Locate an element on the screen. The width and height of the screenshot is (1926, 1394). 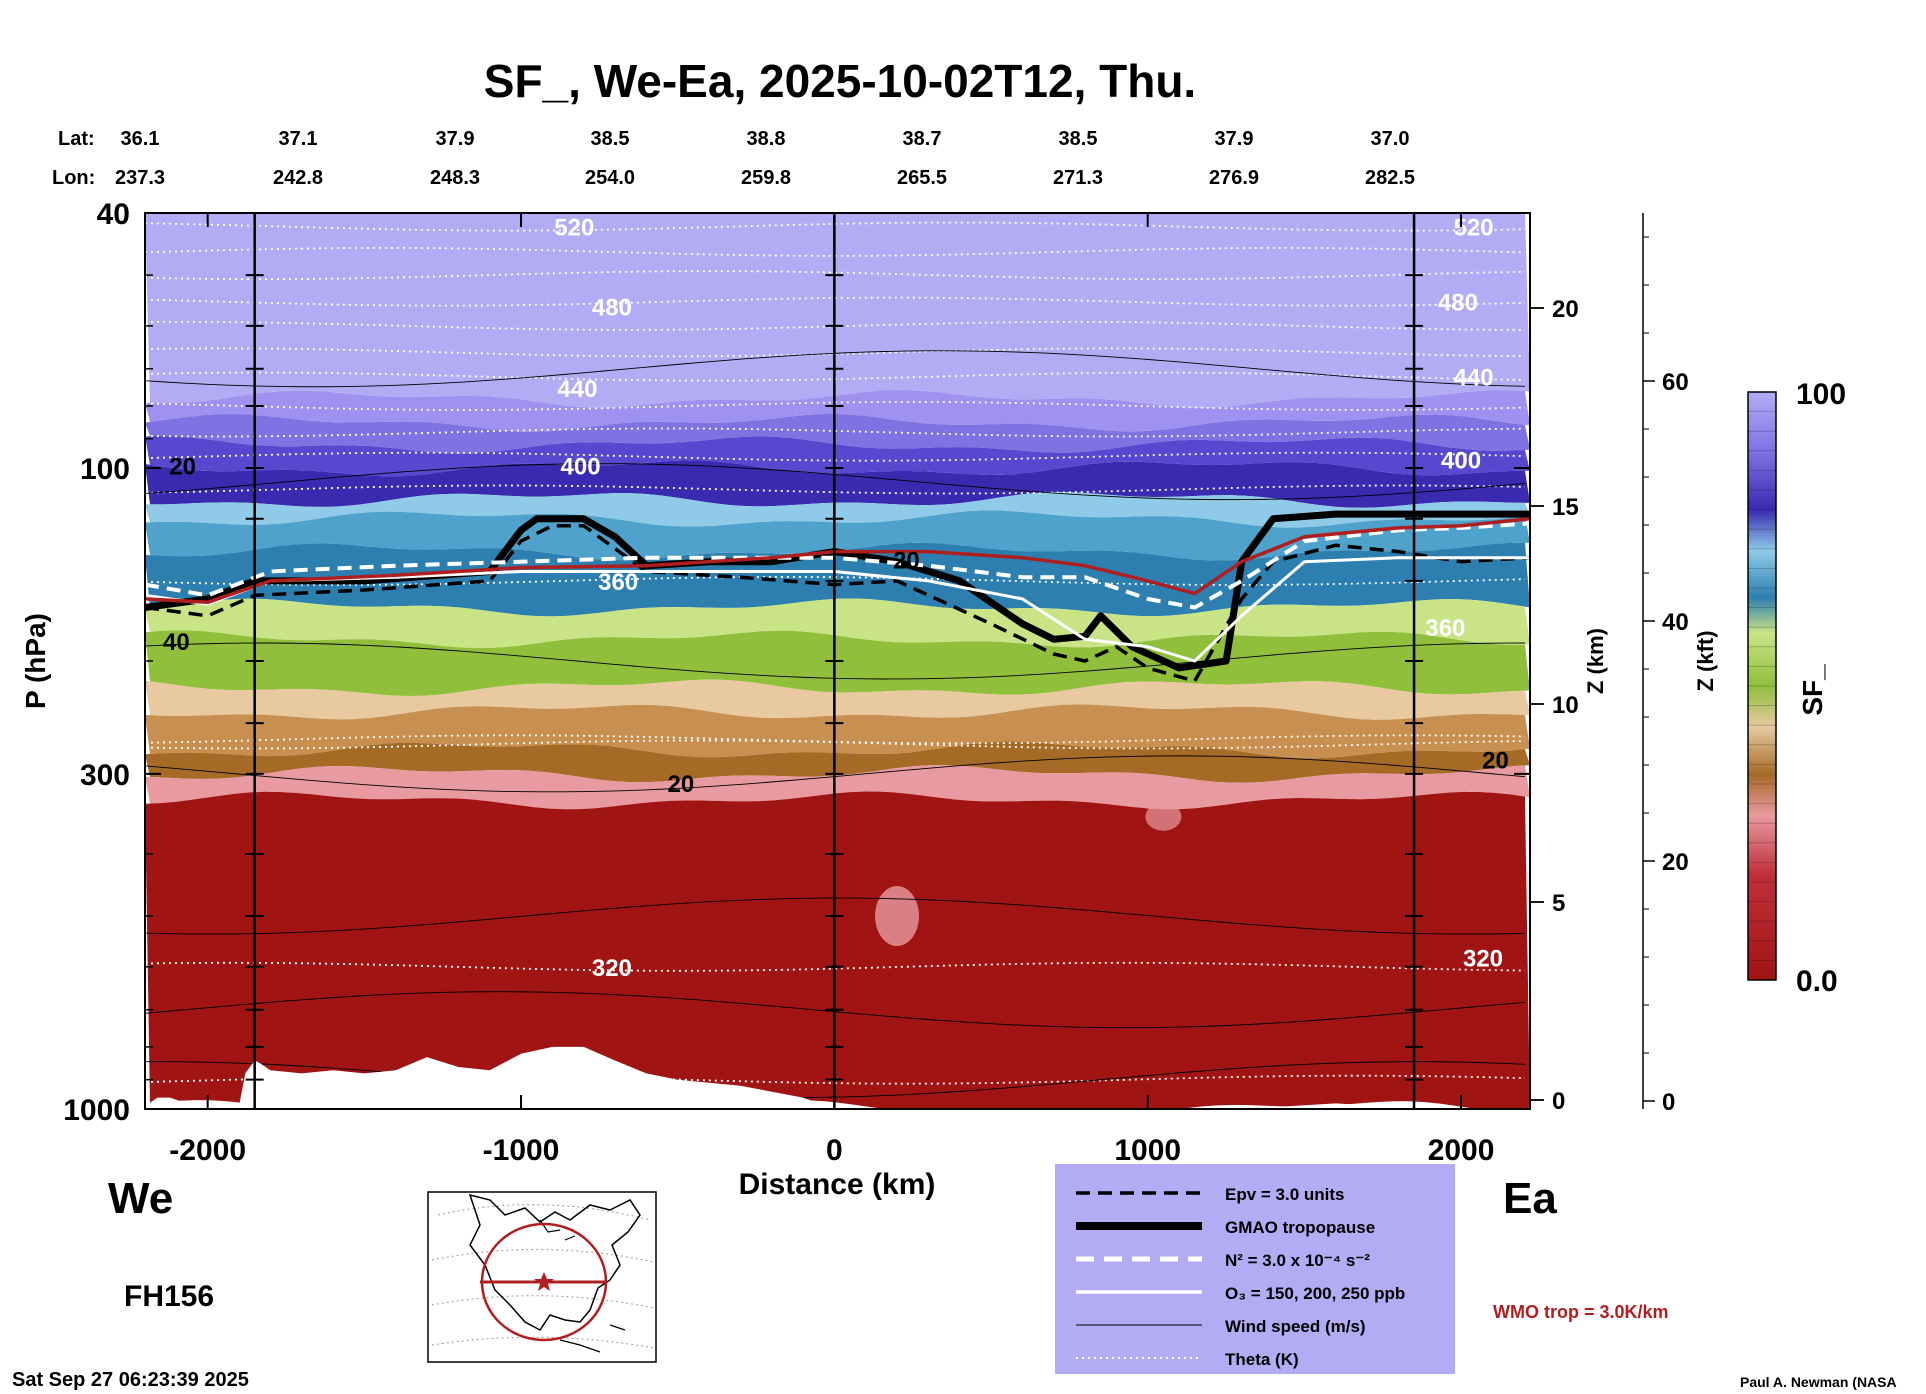
x-tick-label: 1000 is located at coordinates (1147, 1150).